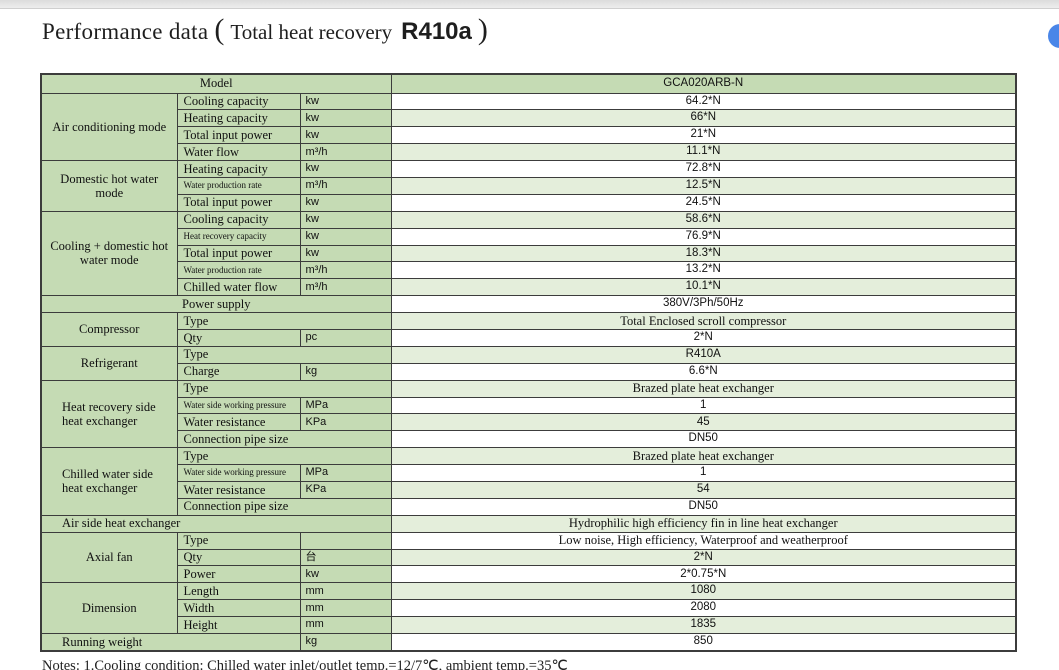 The height and width of the screenshot is (670, 1059). I want to click on param-cell: Running weight, so click(170, 642).